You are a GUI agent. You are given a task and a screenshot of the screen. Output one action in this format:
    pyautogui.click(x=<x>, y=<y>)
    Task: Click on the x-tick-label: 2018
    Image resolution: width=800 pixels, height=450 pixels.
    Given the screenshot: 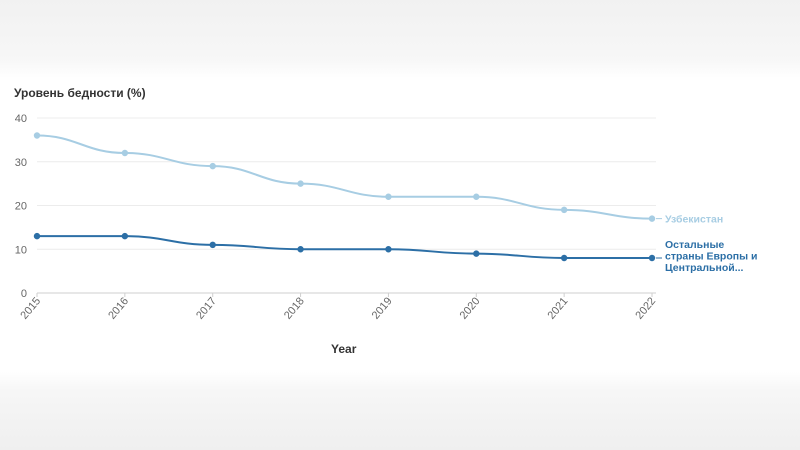 What is the action you would take?
    pyautogui.click(x=294, y=308)
    